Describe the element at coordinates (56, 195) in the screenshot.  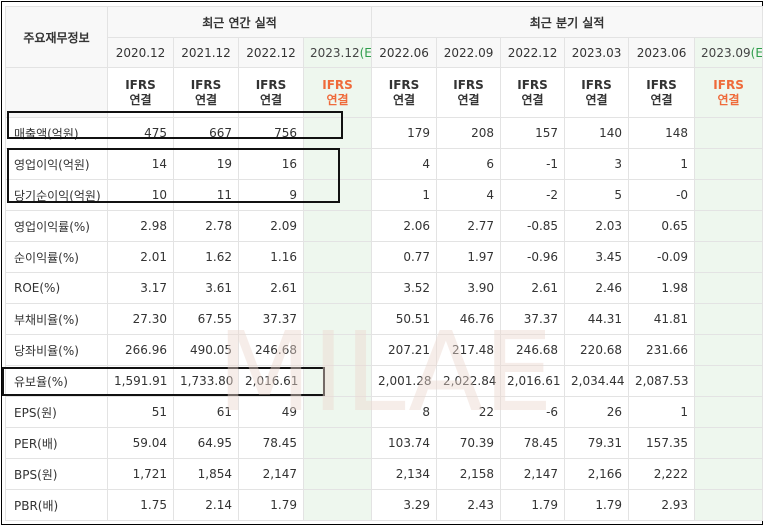
I see `row-label: 당기순이익(억원)` at that location.